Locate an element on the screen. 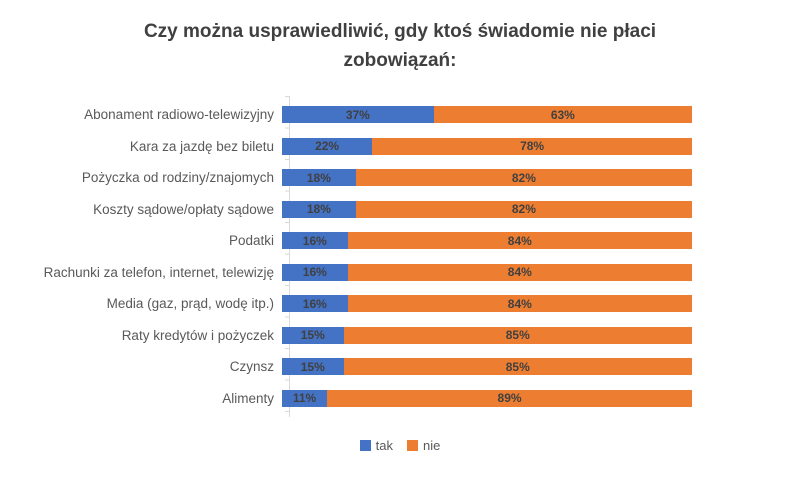 This screenshot has height=477, width=800. category-label: Raty kredytów i pożyczek is located at coordinates (197, 335).